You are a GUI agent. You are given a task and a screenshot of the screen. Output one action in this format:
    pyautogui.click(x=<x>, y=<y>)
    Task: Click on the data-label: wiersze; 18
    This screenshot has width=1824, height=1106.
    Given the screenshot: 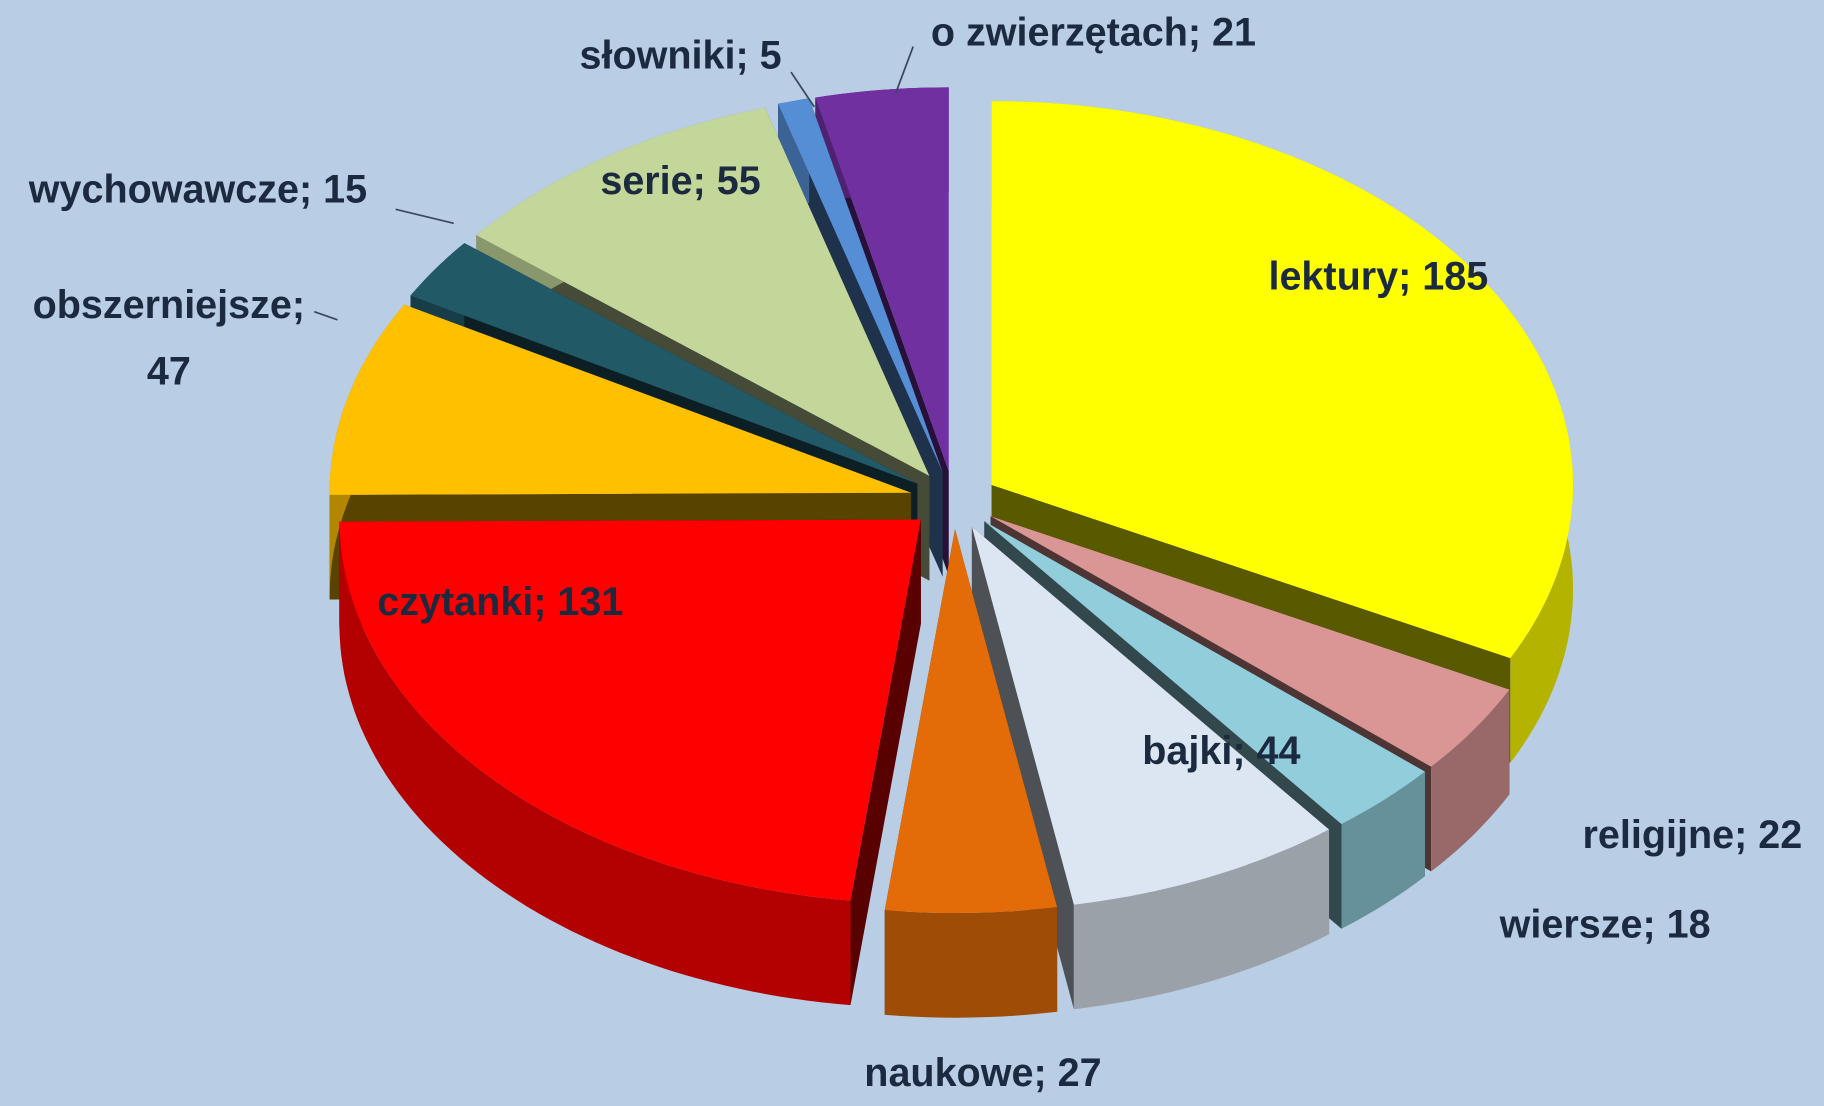 What is the action you would take?
    pyautogui.click(x=1605, y=924)
    